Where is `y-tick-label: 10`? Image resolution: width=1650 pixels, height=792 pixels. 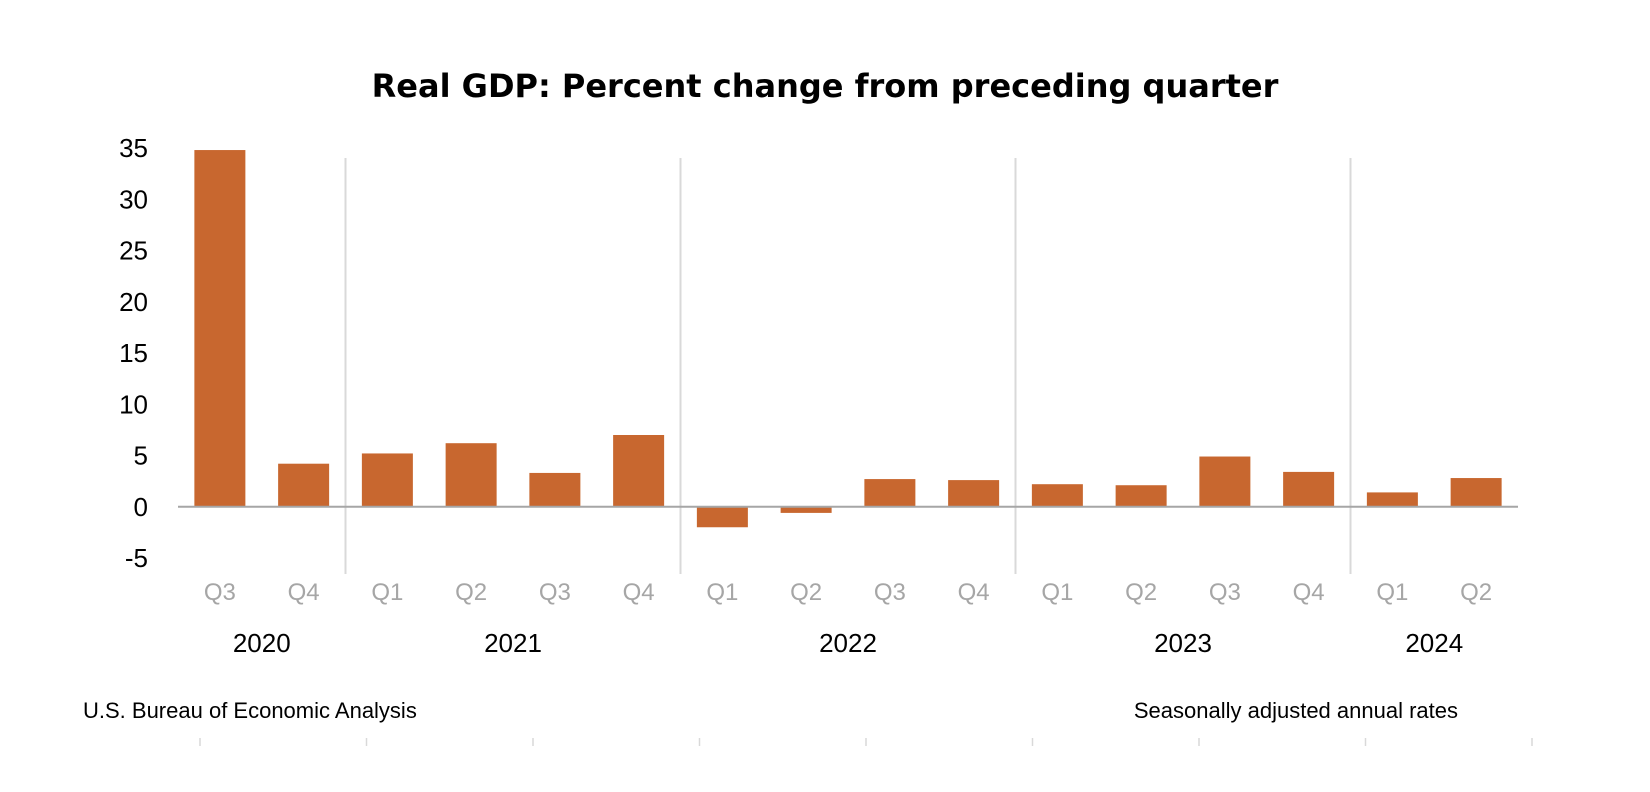
y-tick-label: 10 is located at coordinates (133, 404).